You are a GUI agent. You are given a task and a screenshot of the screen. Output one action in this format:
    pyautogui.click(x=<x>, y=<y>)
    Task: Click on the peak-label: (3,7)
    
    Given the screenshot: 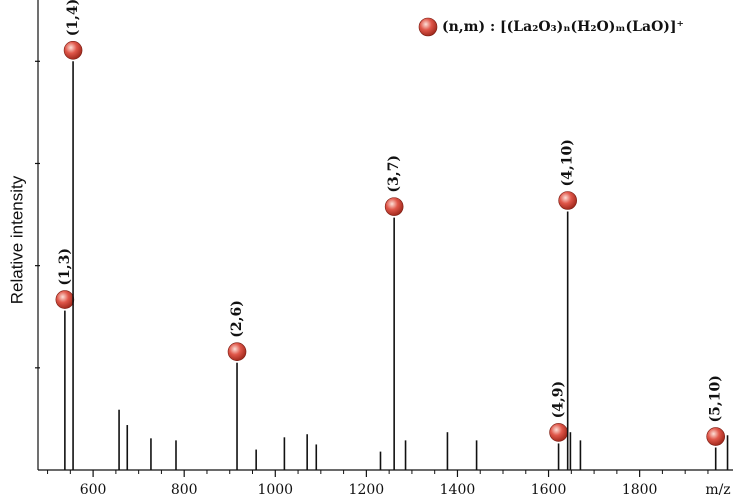 What is the action you would take?
    pyautogui.click(x=394, y=174)
    